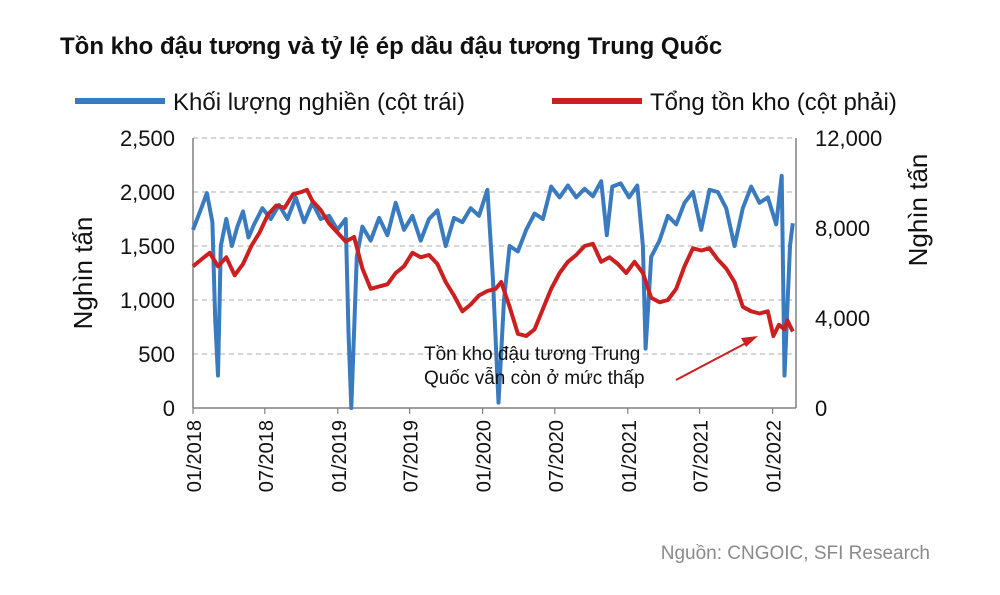 The width and height of the screenshot is (1000, 595). Describe the element at coordinates (83, 273) in the screenshot. I see `left-axis-label: Nghìn tấn` at that location.